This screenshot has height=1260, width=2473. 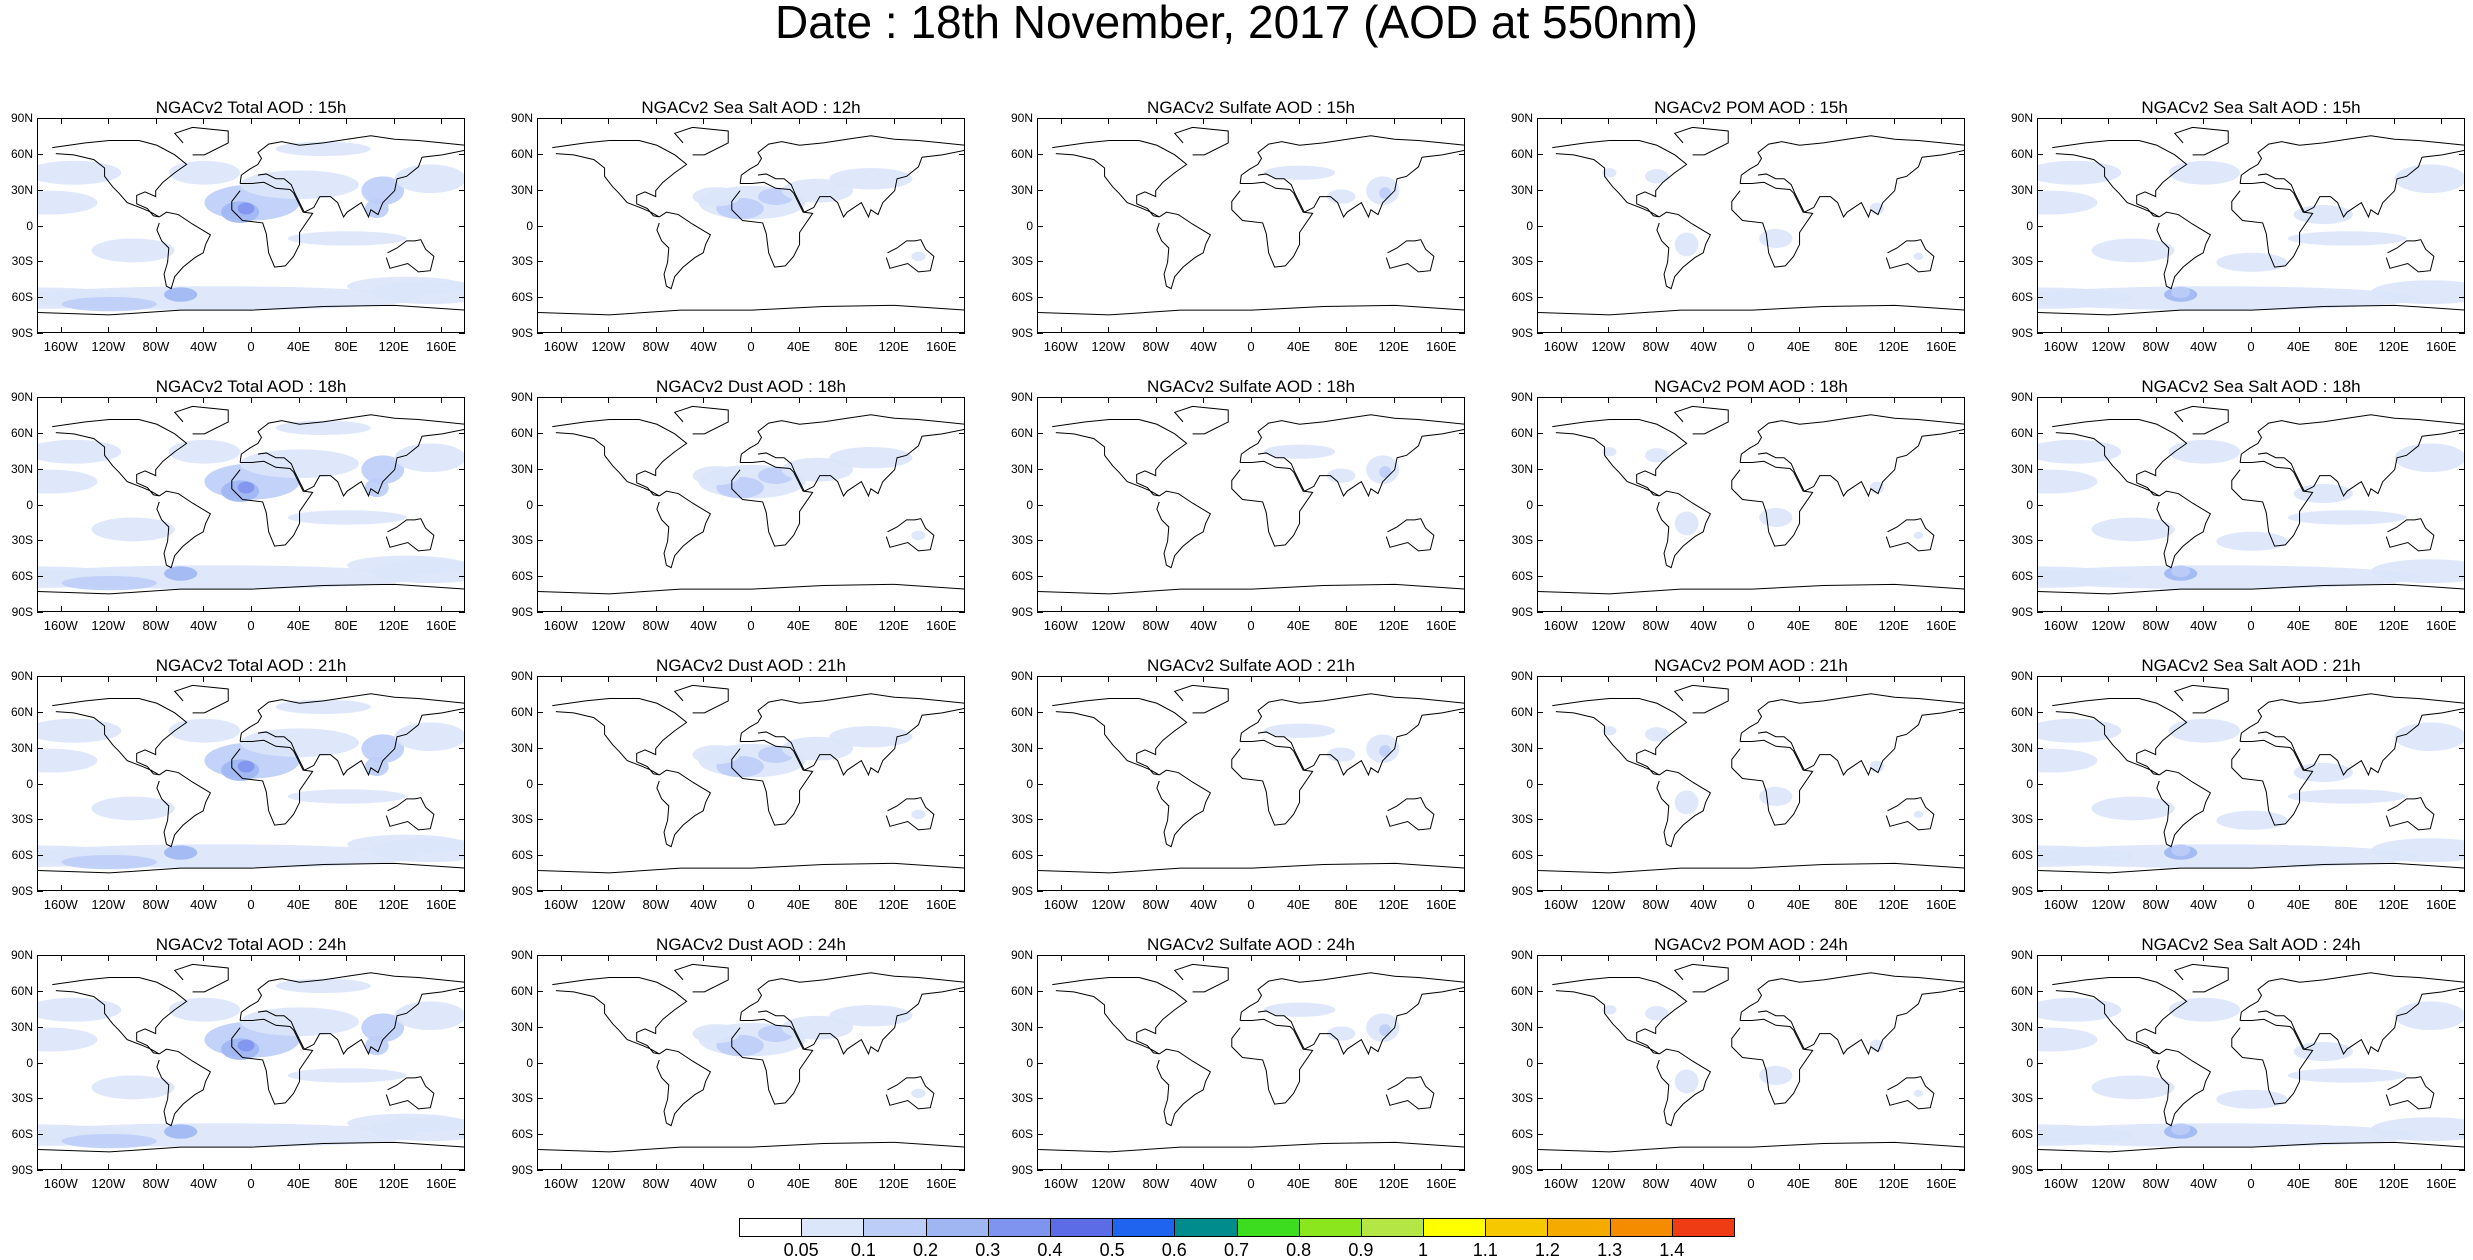 I want to click on longitude-label: 160W, so click(x=60, y=346).